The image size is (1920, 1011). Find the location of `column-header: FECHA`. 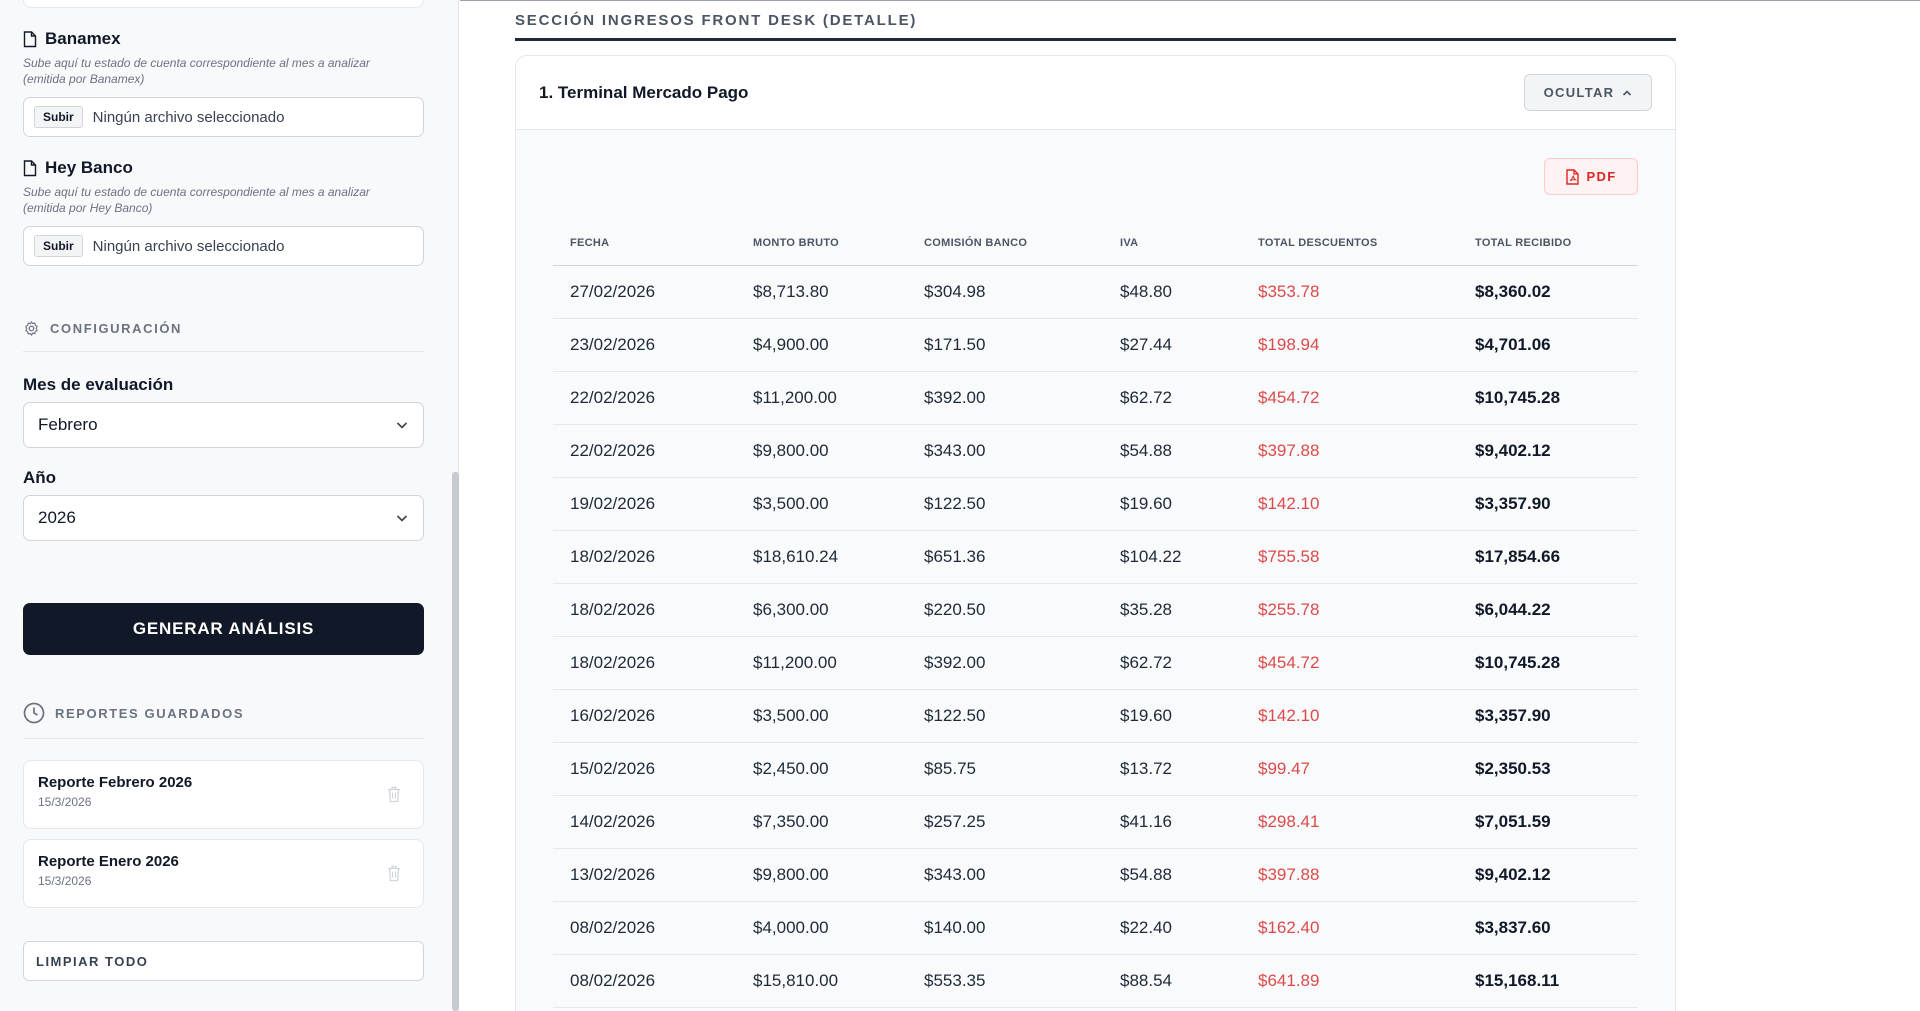

column-header: FECHA is located at coordinates (644, 244).